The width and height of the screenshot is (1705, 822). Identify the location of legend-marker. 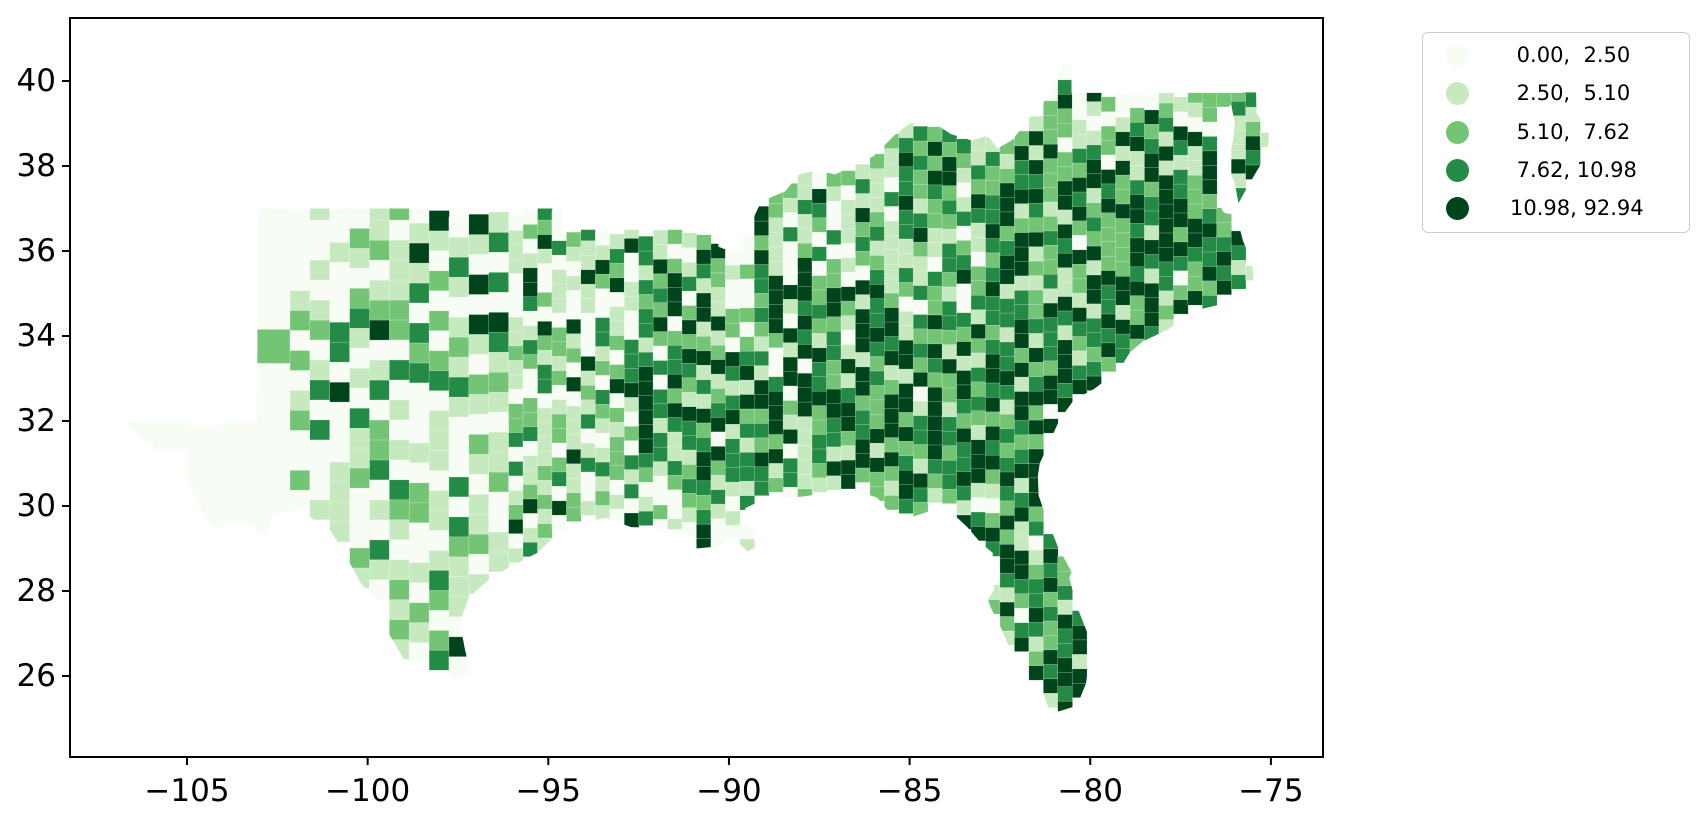
(1457, 56).